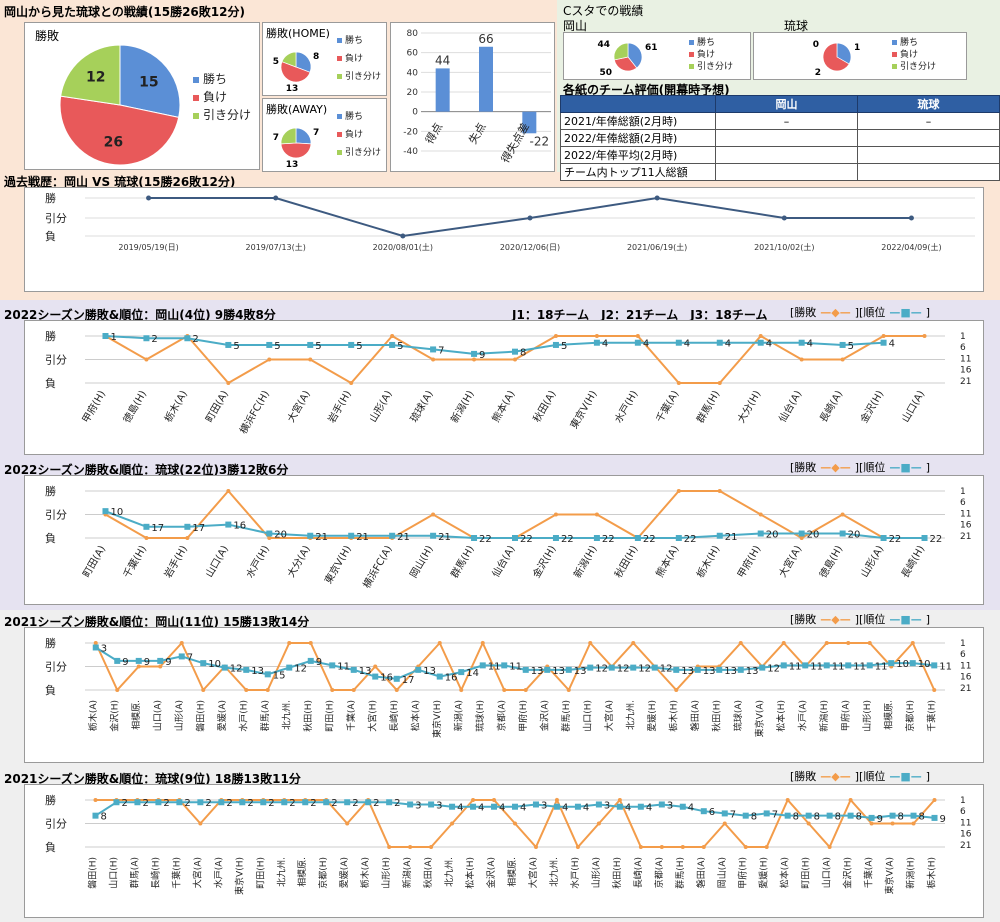  Describe the element at coordinates (748, 561) in the screenshot. I see `team-label: 甲府(H)` at that location.